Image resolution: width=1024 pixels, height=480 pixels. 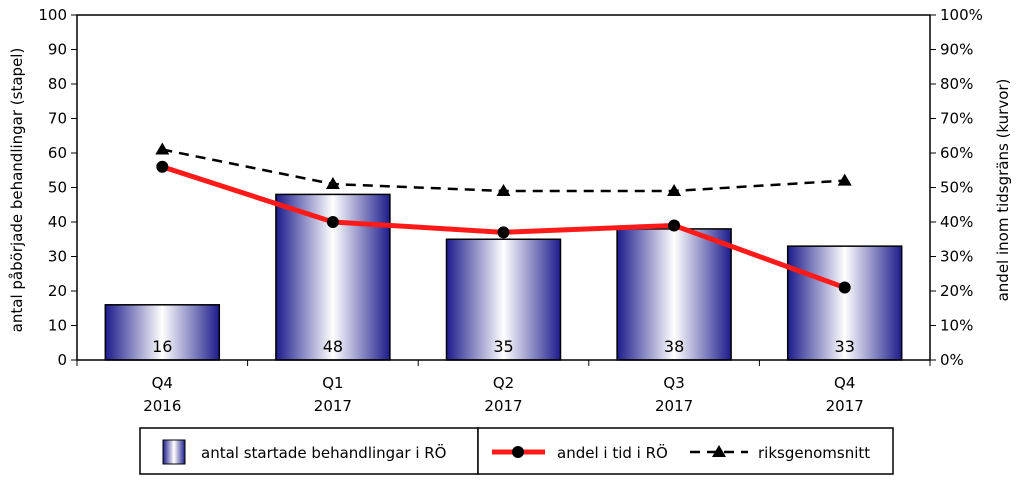 I want to click on x-category-label: Q3, so click(x=673, y=383).